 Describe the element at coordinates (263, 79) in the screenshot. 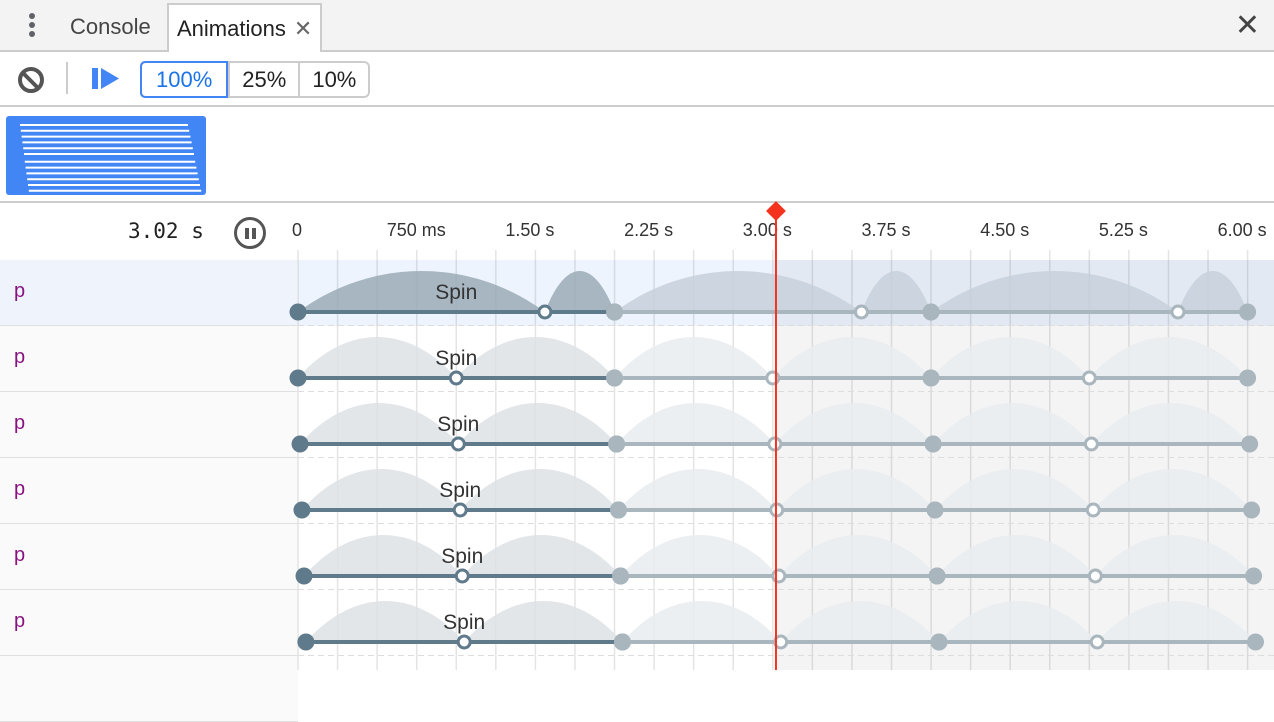

I see `speed-25-button: 25%` at that location.